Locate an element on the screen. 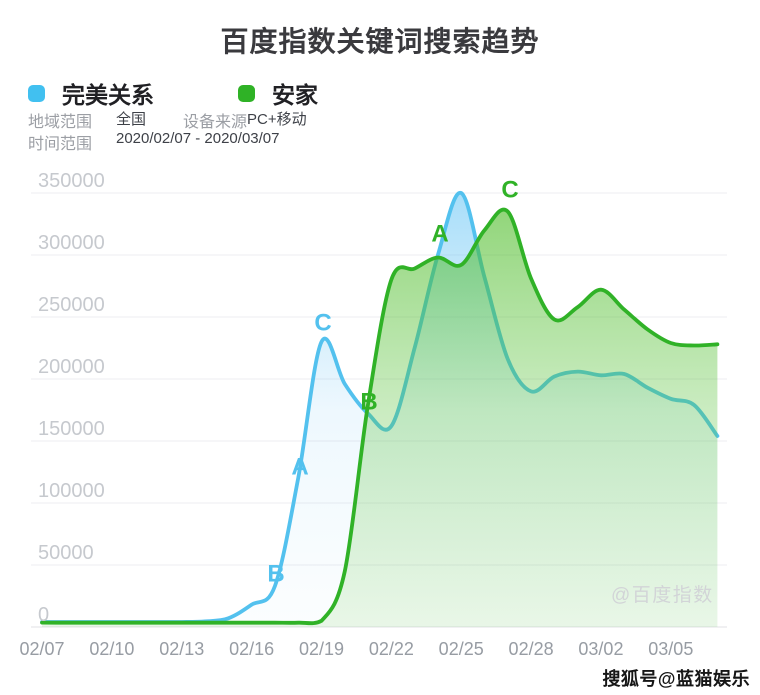 This screenshot has height=695, width=760. x-axis-label-02-22: 02/22 is located at coordinates (391, 649).